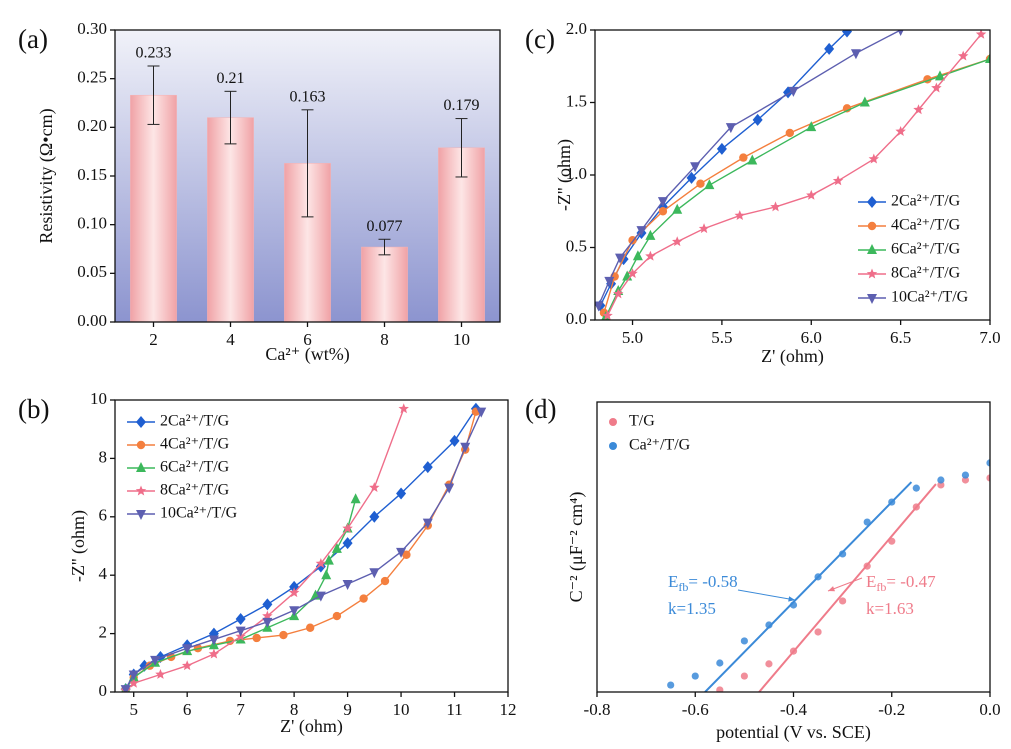 Image resolution: width=1011 pixels, height=749 pixels. I want to click on annotation-k: k=1.35, so click(692, 608).